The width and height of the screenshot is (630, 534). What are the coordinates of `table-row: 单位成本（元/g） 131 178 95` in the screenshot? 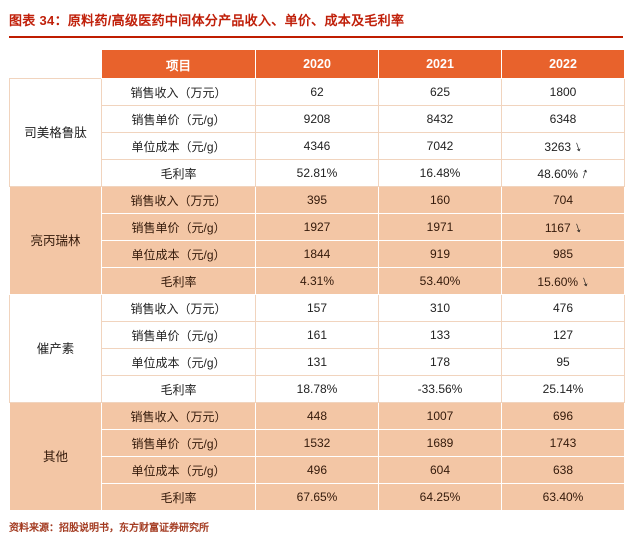 It's located at (317, 362).